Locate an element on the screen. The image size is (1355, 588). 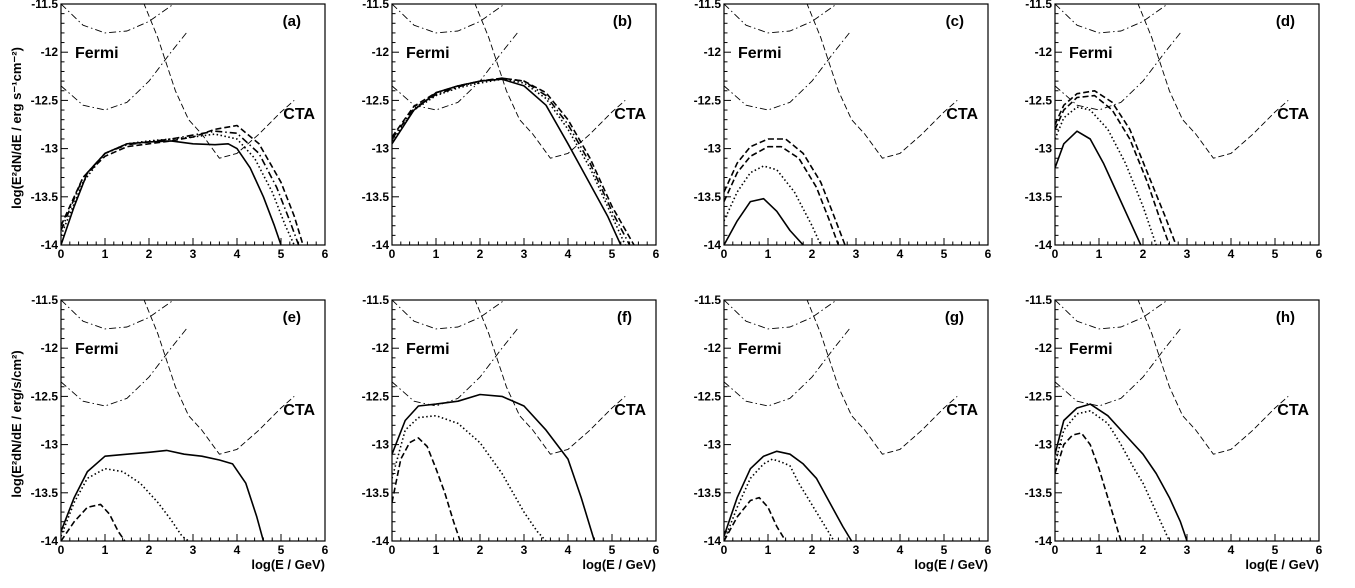
panel-tag: (b) is located at coordinates (622, 21).